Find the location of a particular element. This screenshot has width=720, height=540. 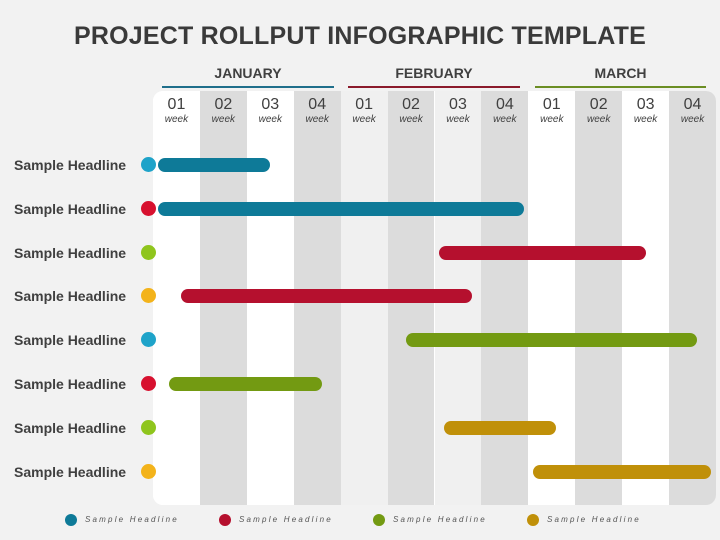

week-column: 01 week is located at coordinates (552, 298).